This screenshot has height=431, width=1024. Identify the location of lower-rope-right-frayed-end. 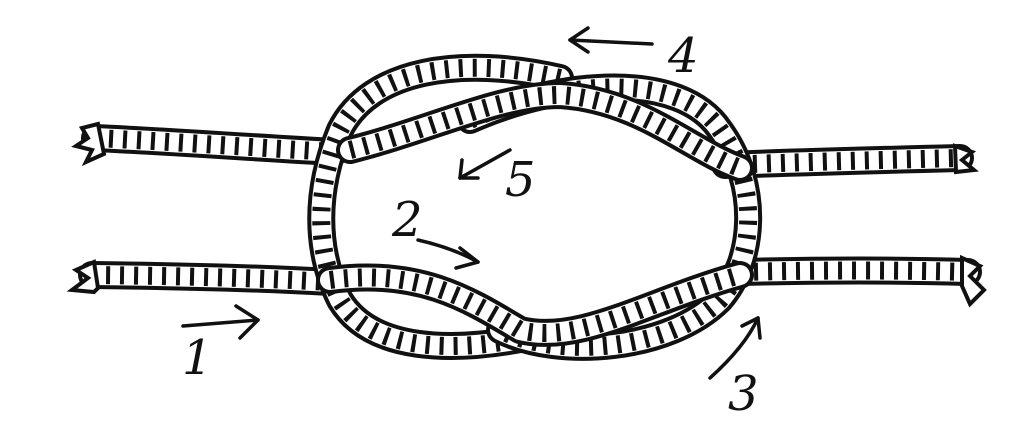
(973, 281).